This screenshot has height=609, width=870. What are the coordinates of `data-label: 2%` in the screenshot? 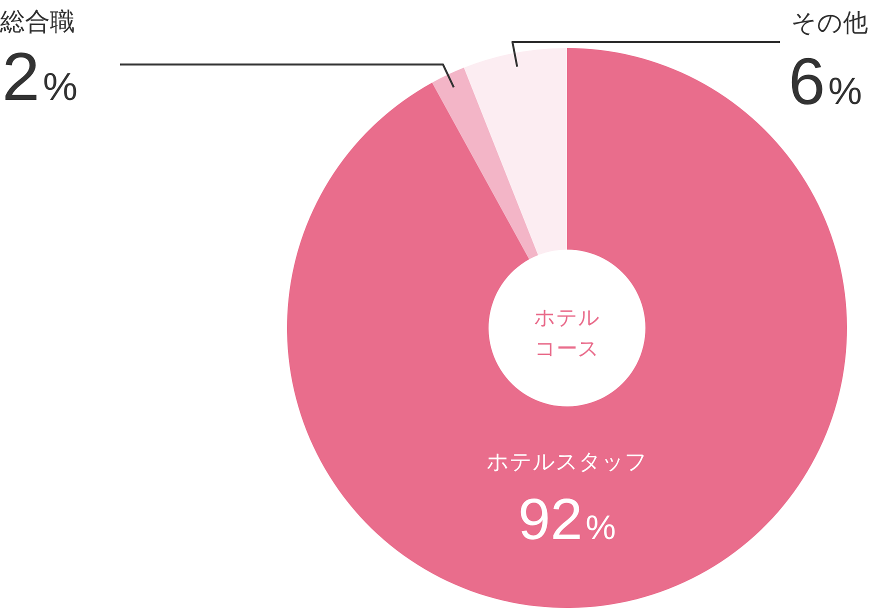 It's located at (40, 77).